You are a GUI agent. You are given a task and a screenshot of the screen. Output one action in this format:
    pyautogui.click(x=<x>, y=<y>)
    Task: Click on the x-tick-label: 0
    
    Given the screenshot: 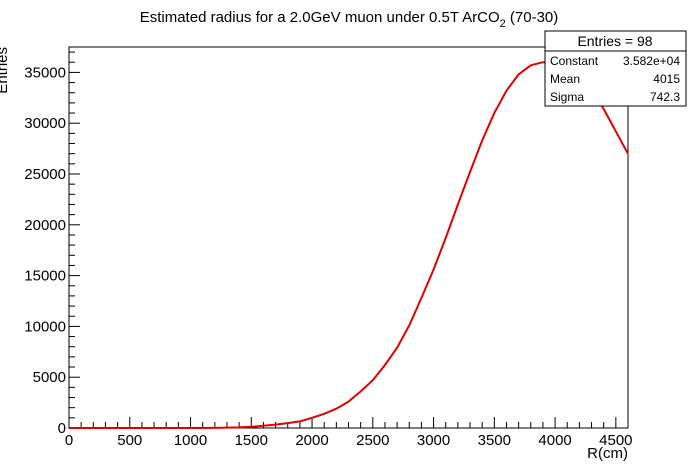 What is the action you would take?
    pyautogui.click(x=69, y=440)
    